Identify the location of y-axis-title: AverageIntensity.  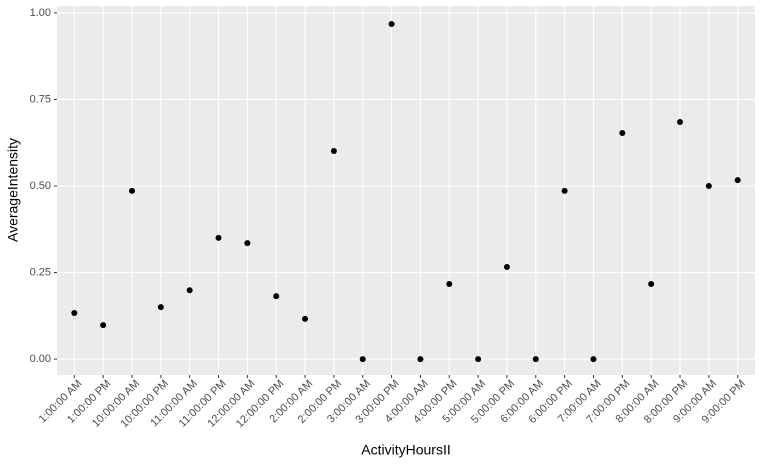
(13, 190).